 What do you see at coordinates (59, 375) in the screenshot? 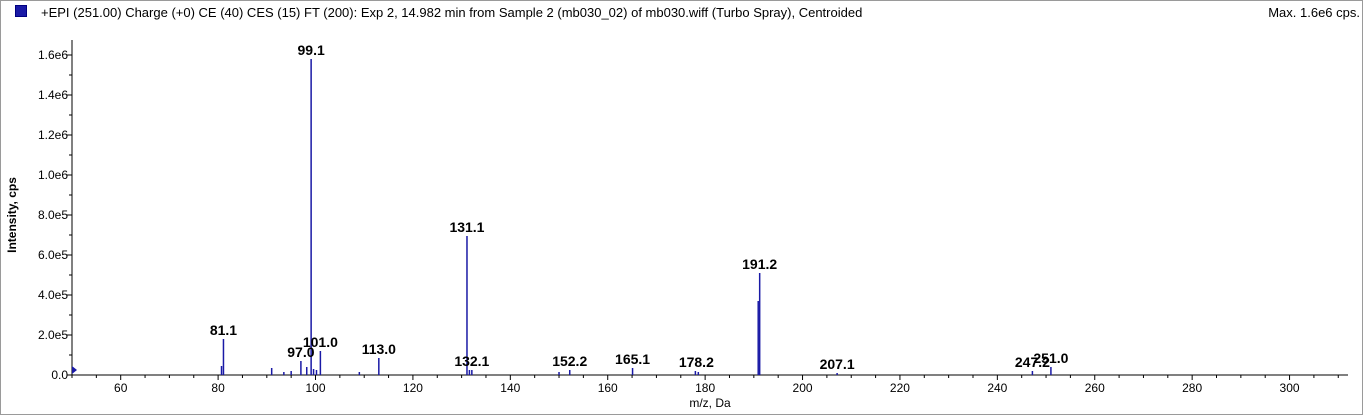
I see `y-tick-label: 0.0` at bounding box center [59, 375].